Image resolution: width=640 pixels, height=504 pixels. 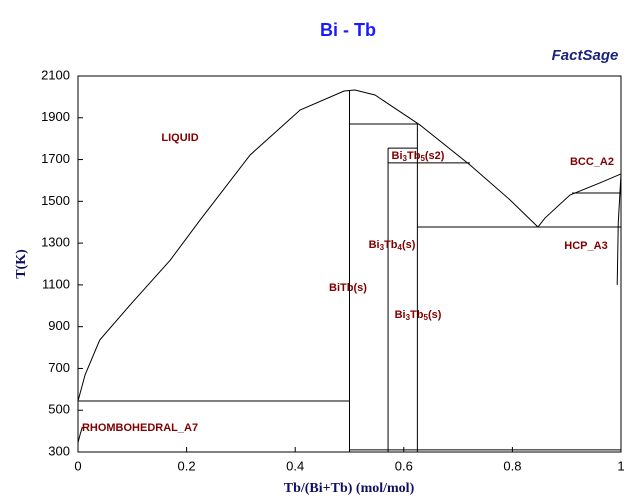 What do you see at coordinates (55, 116) in the screenshot?
I see `y-tick-label: 1900` at bounding box center [55, 116].